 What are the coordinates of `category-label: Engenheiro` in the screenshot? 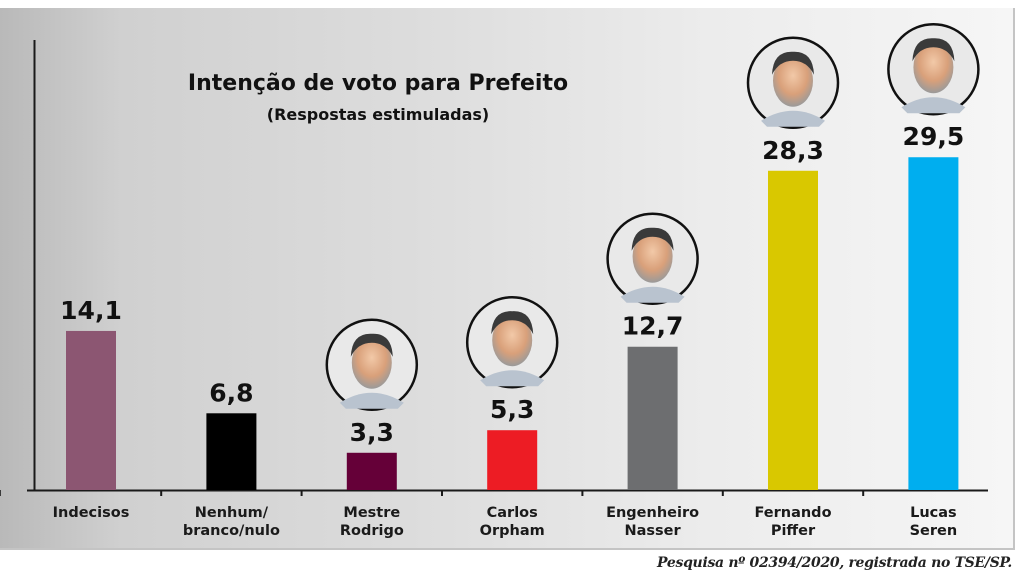 It's located at (652, 513).